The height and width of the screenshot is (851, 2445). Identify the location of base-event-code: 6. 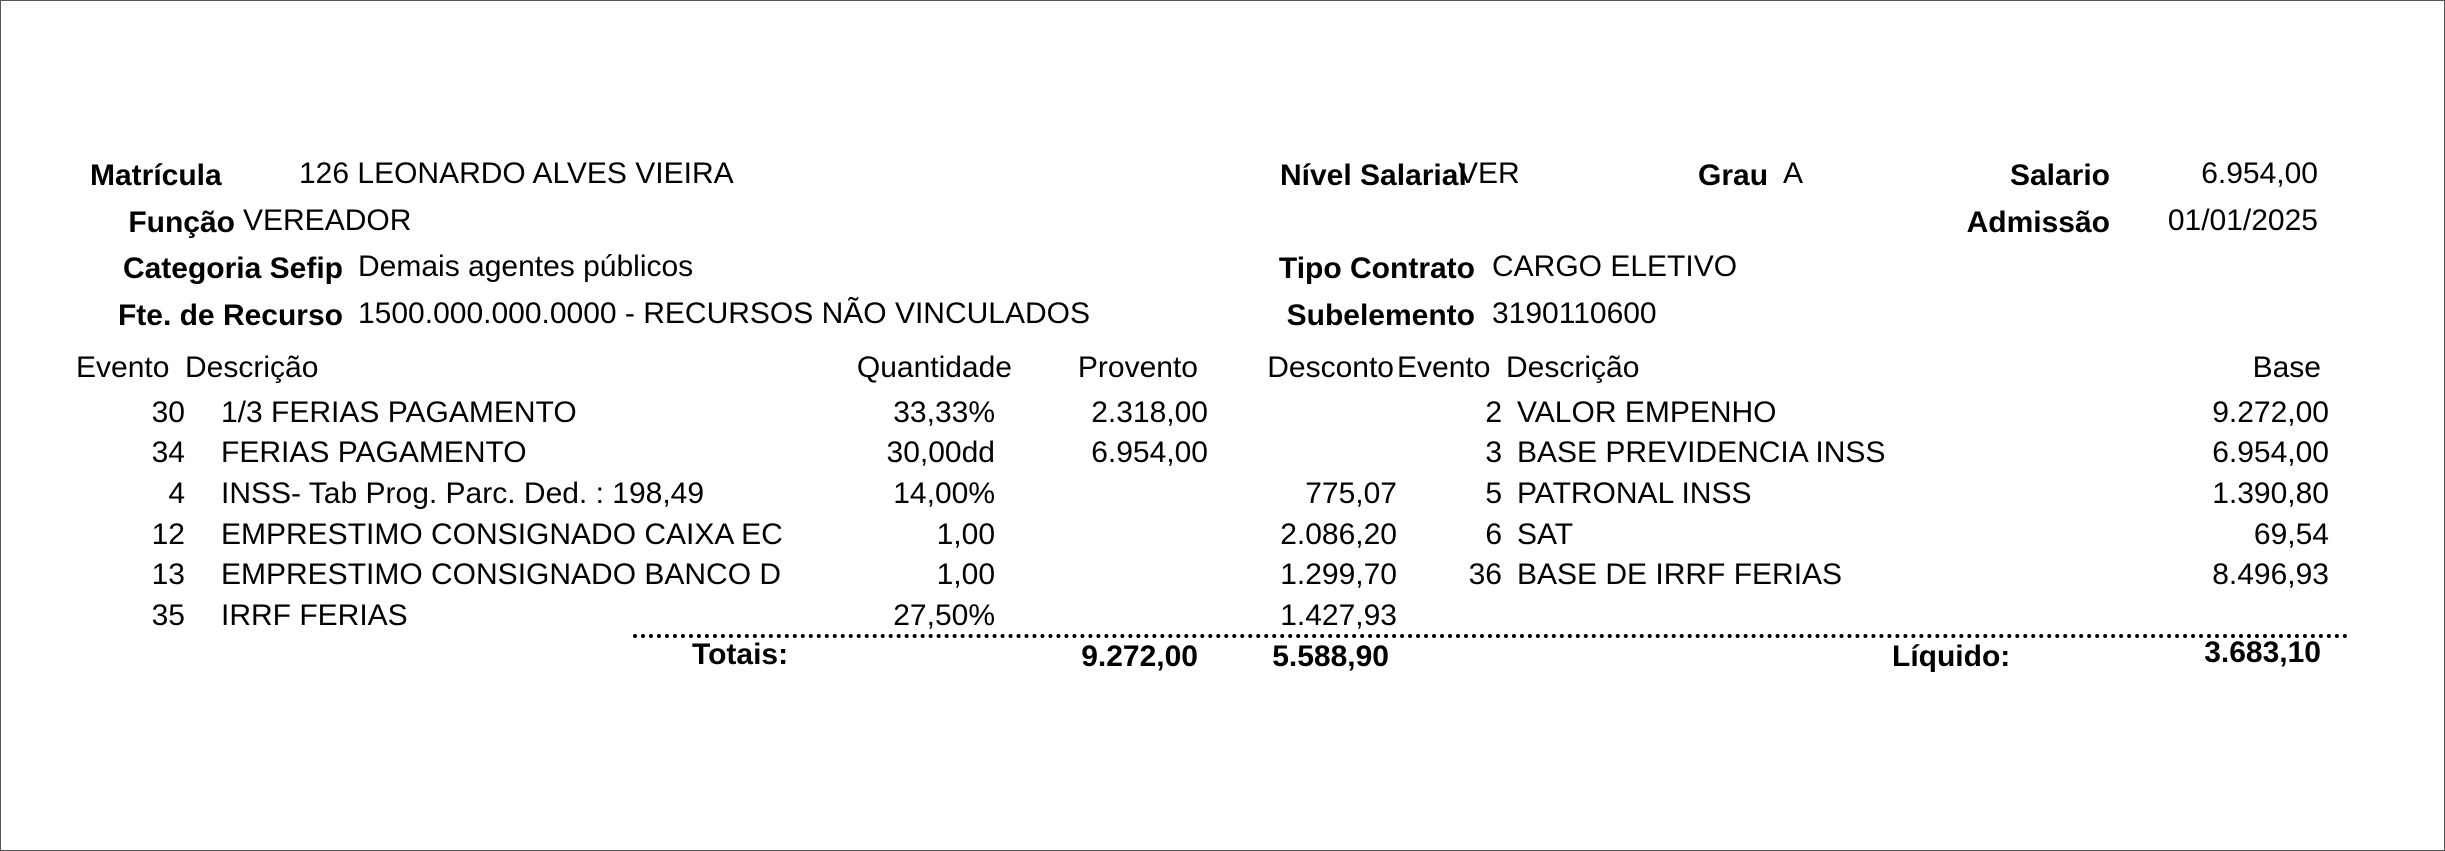
(1493, 534).